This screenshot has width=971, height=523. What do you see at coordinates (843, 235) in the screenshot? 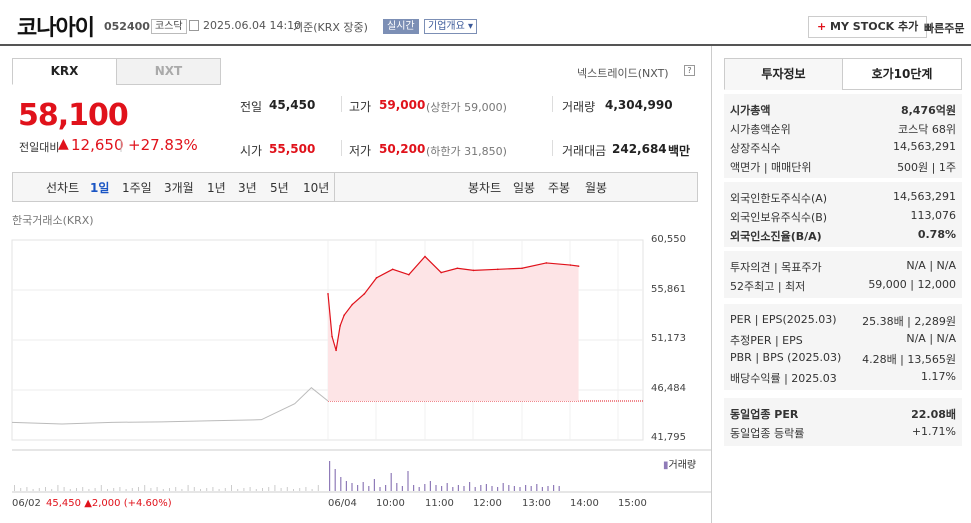
I see `info-row: 외국인소진율(B/A) 0.78%` at bounding box center [843, 235].